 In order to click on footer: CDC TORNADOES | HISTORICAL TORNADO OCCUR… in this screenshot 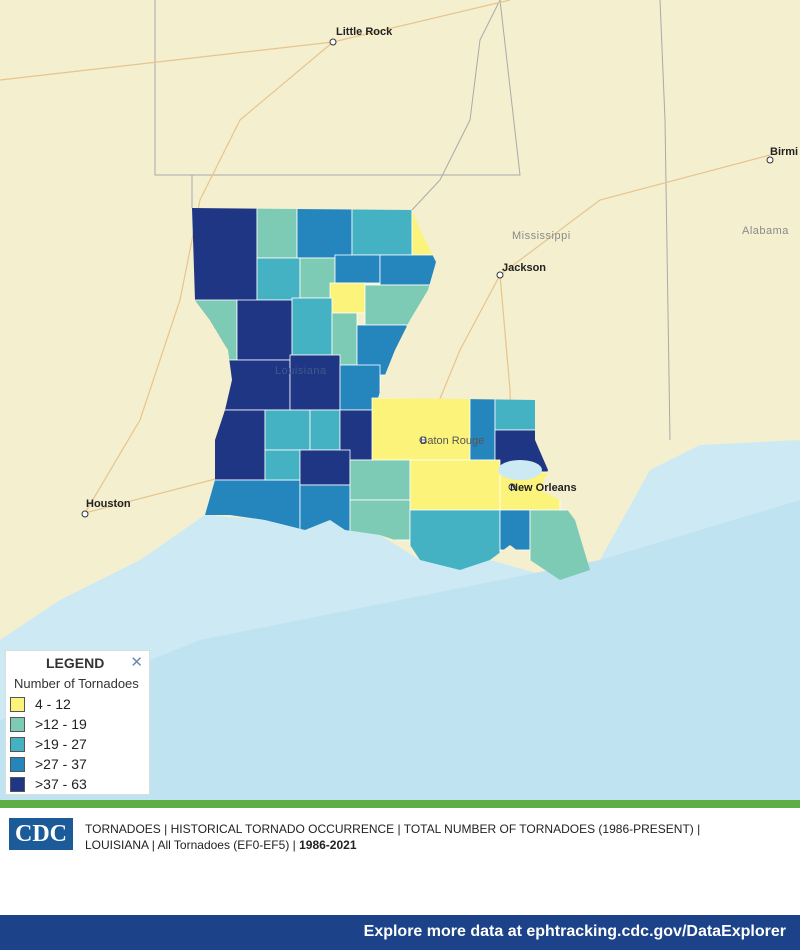, I will do `click(400, 861)`.